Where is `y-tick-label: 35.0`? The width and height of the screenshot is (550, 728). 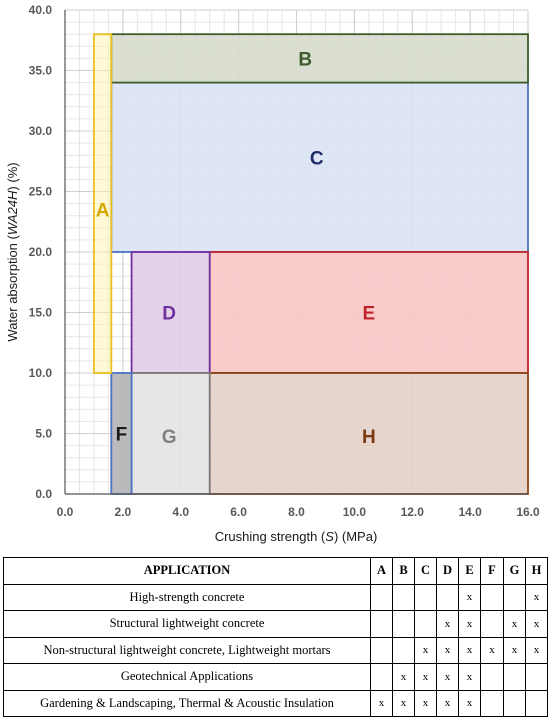
y-tick-label: 35.0 is located at coordinates (41, 71).